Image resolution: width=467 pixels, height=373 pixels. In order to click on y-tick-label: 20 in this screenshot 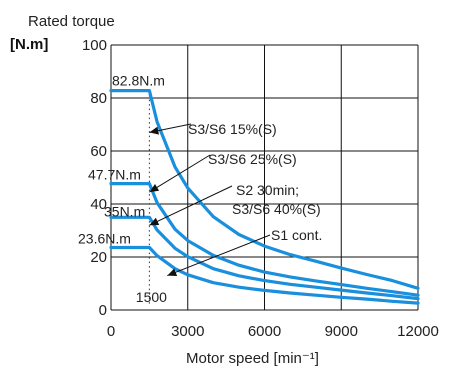, I will do `click(98, 257)`.